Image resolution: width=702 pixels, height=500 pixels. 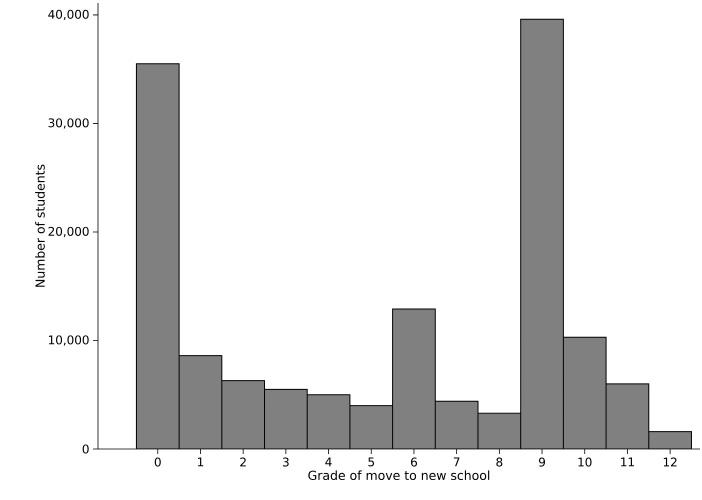 What do you see at coordinates (670, 462) in the screenshot?
I see `x-tick-label: 12` at bounding box center [670, 462].